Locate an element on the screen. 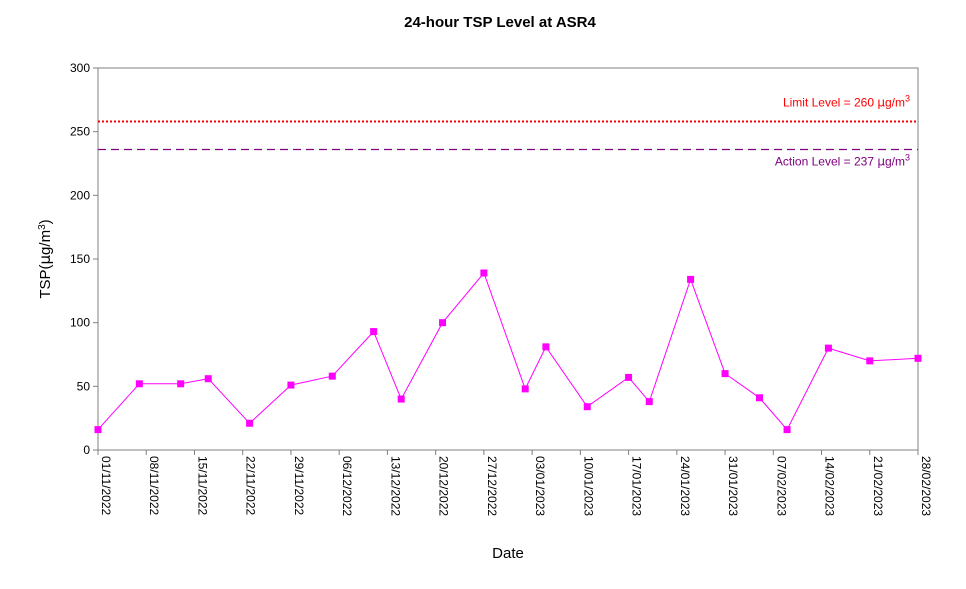  x-tick-label: 21/02/2023 is located at coordinates (878, 486).